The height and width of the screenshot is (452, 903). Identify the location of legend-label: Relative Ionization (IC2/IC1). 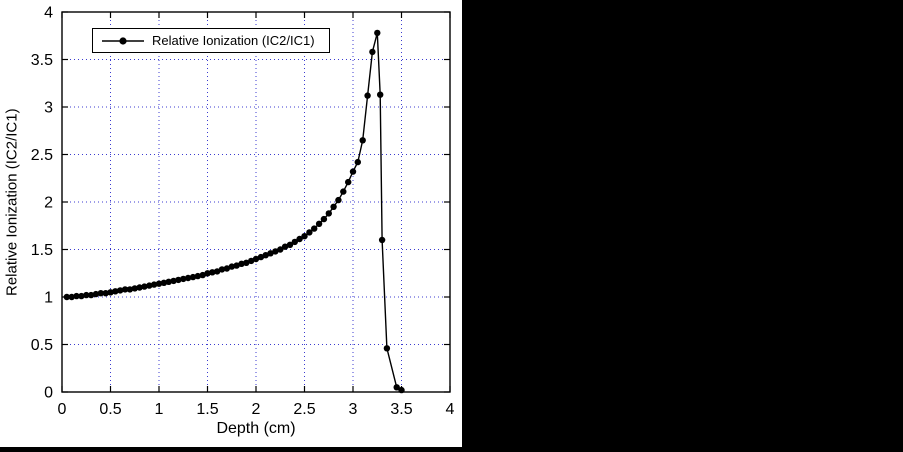
(233, 40).